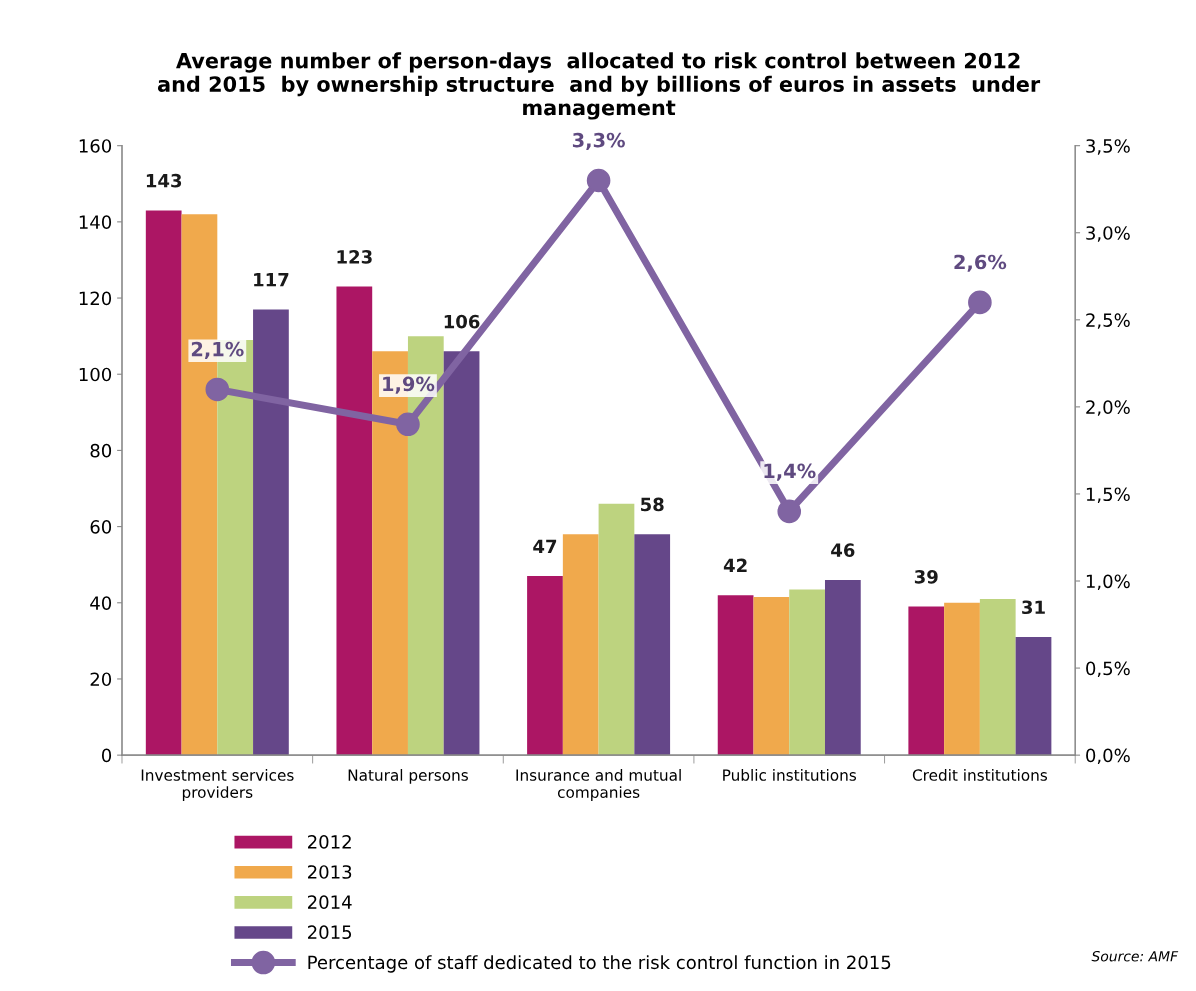  Describe the element at coordinates (790, 775) in the screenshot. I see `x-tick-label: Public institutions` at that location.